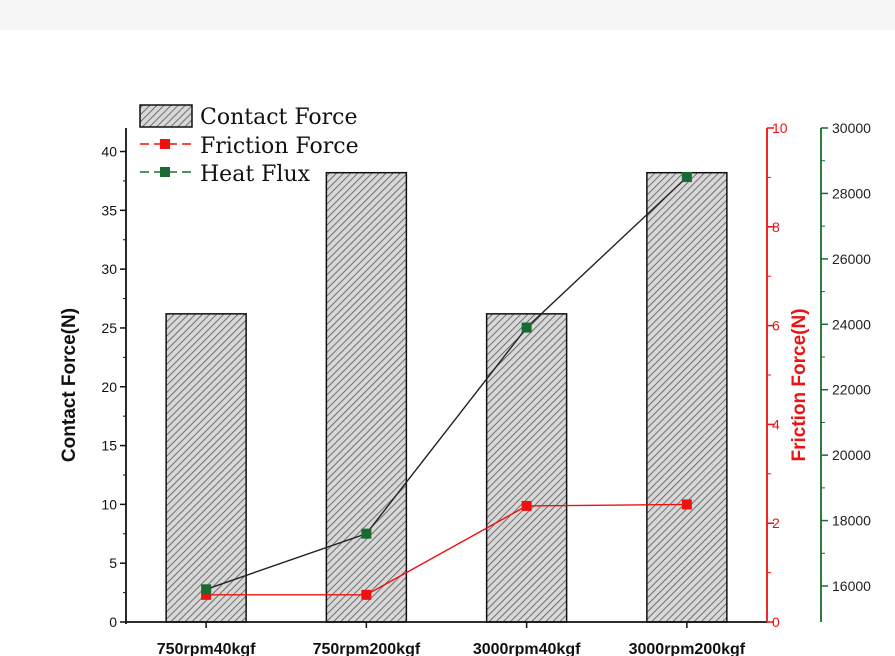 Image resolution: width=895 pixels, height=656 pixels. Describe the element at coordinates (255, 174) in the screenshot. I see `legend-label-heat-flux: Heat Flux` at that location.